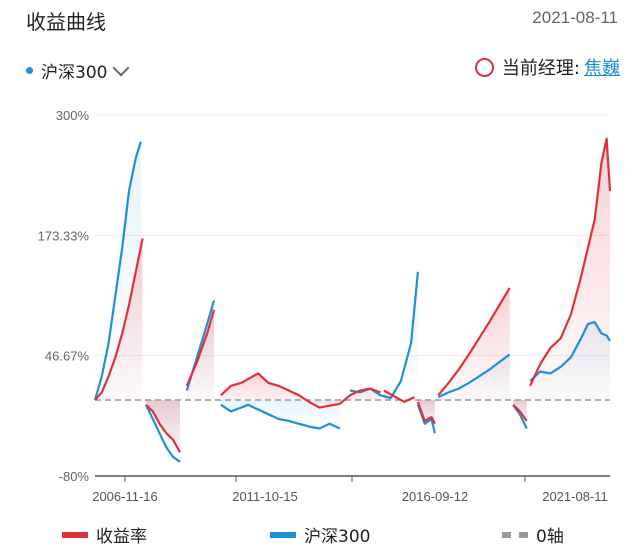 The height and width of the screenshot is (548, 640). Describe the element at coordinates (75, 534) in the screenshot. I see `legend-fund-swatch` at that location.